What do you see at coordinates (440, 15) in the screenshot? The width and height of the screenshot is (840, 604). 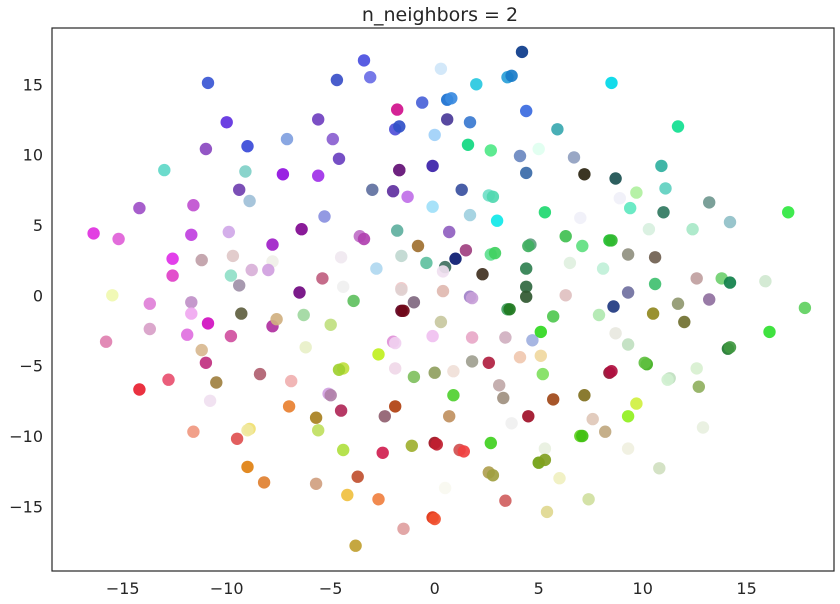 I see `chart-title: n_neighbors = 2` at bounding box center [440, 15].